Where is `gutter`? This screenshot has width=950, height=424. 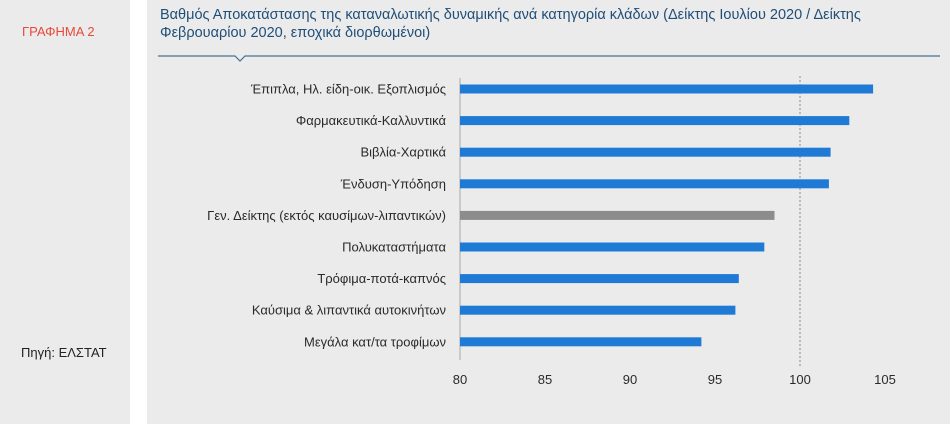
gutter is located at coordinates (138, 212).